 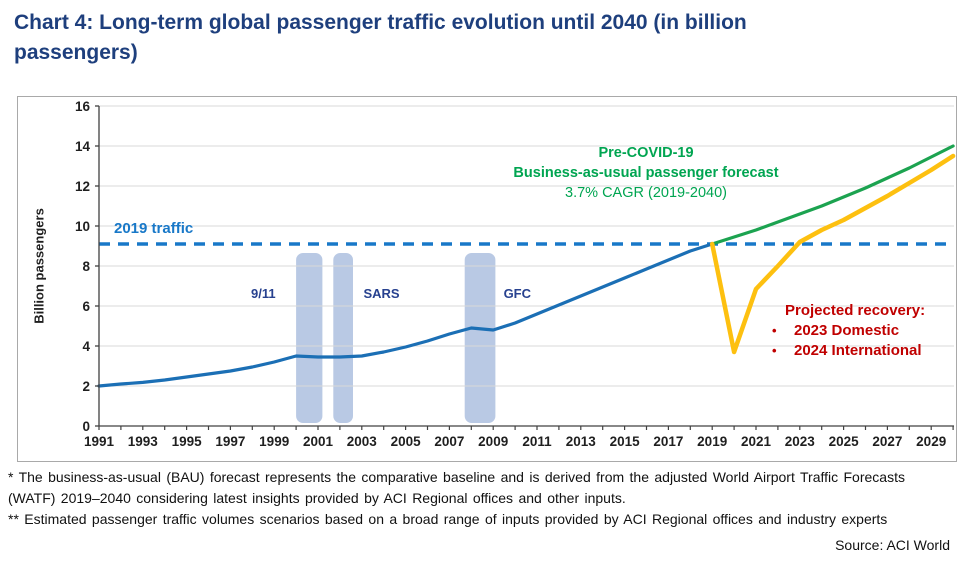 I want to click on event-band-SARS, so click(x=343, y=338).